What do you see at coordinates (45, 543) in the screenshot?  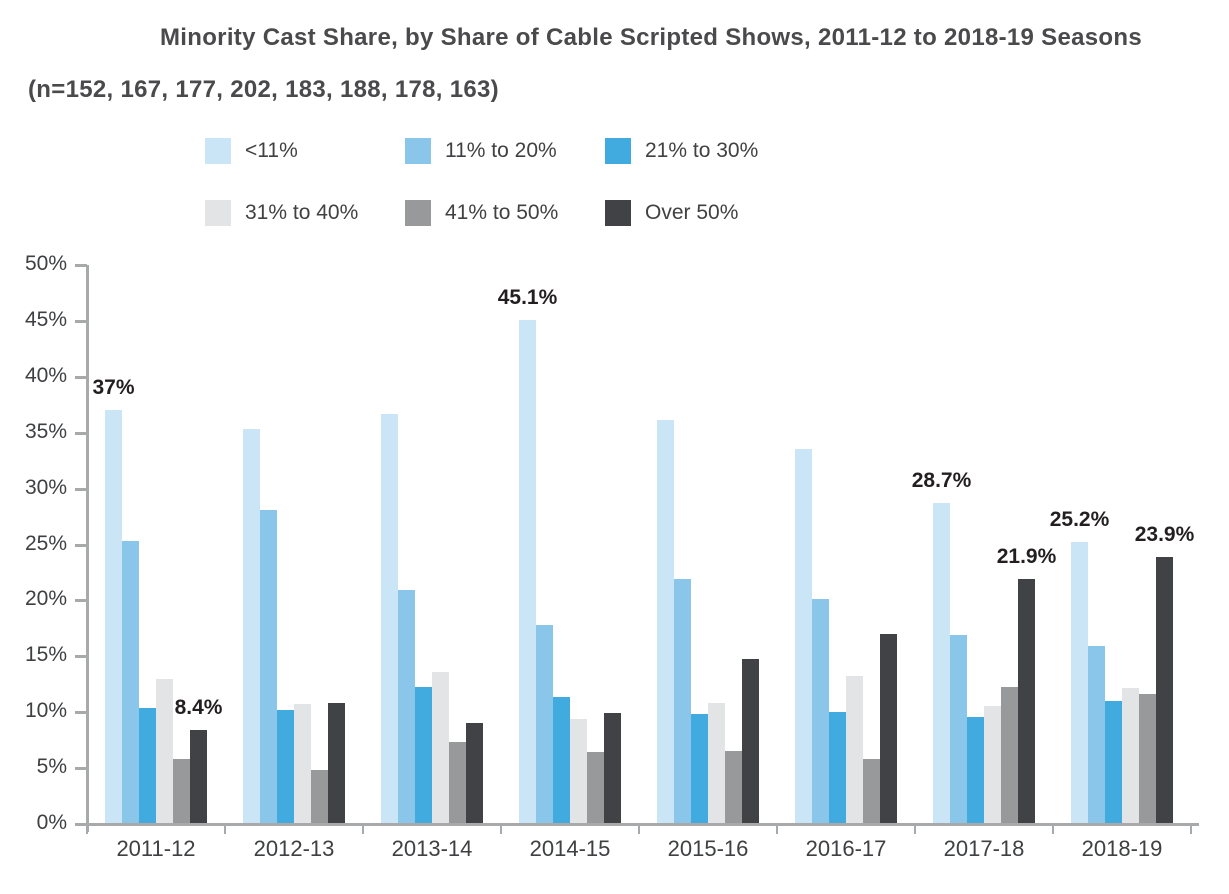 I see `y-axis-tick-label: 25%` at bounding box center [45, 543].